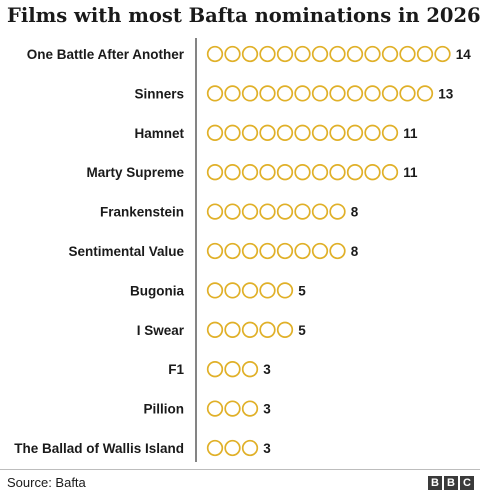 The image size is (480, 495). I want to click on category-label: Bugonia, so click(157, 290).